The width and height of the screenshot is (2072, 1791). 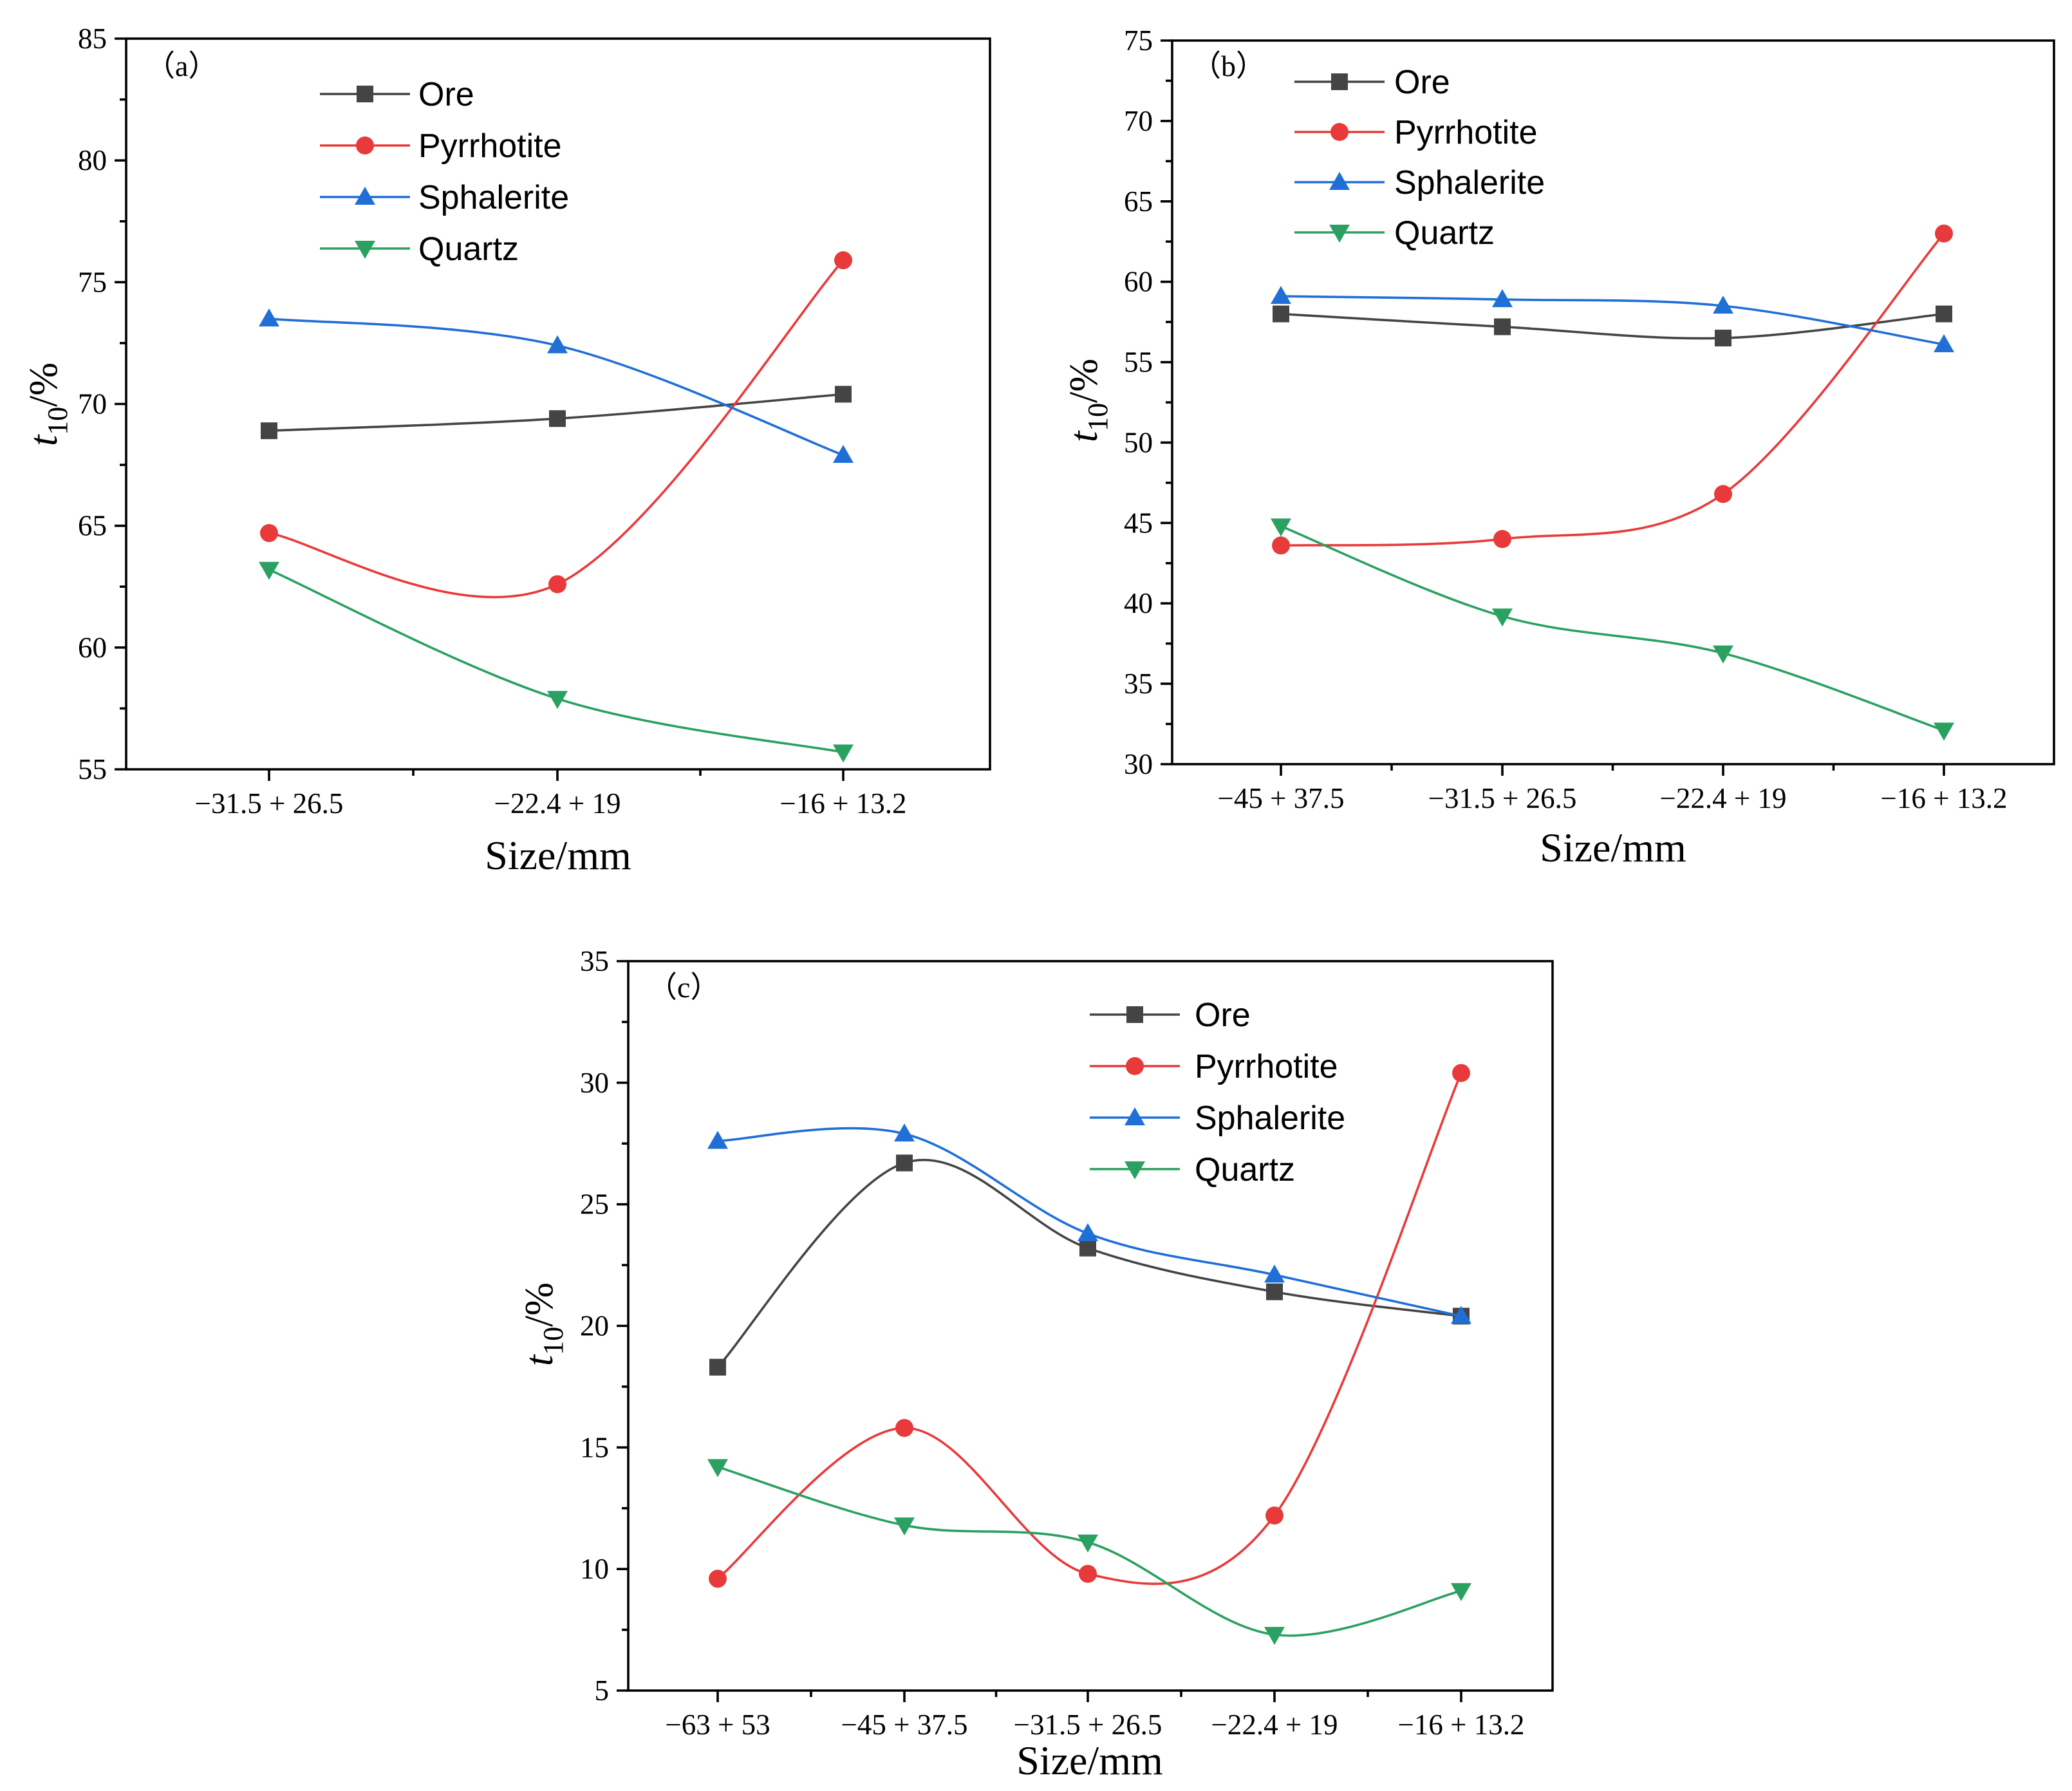 I want to click on x-tick-label: −31.5 + 26.5, so click(x=1088, y=1725).